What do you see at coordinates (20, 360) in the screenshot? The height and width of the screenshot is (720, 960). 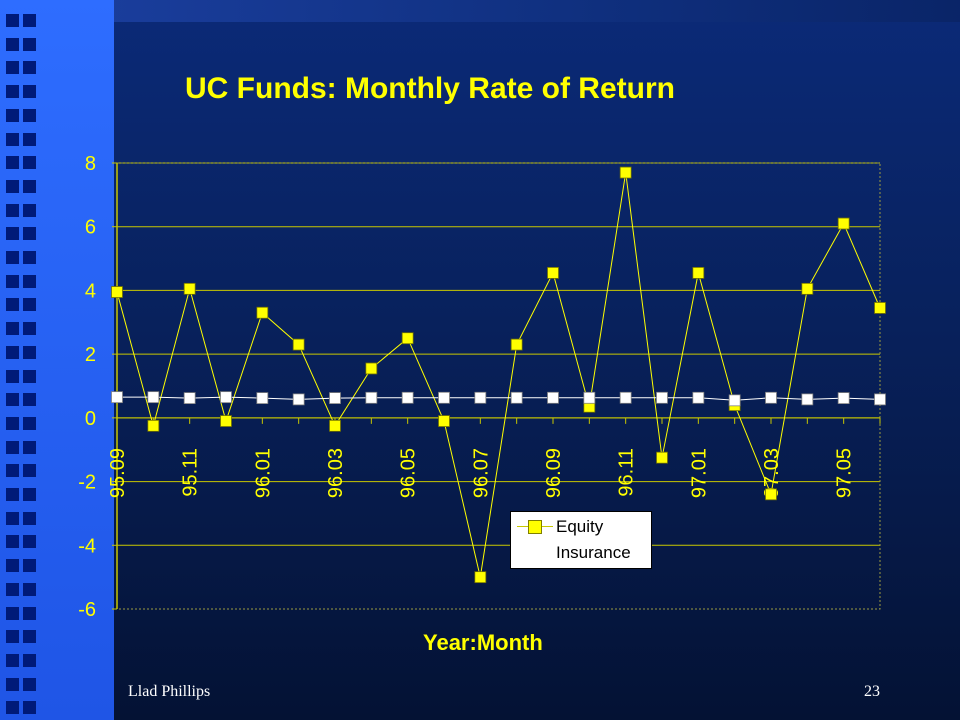 I see `left-square-pattern` at bounding box center [20, 360].